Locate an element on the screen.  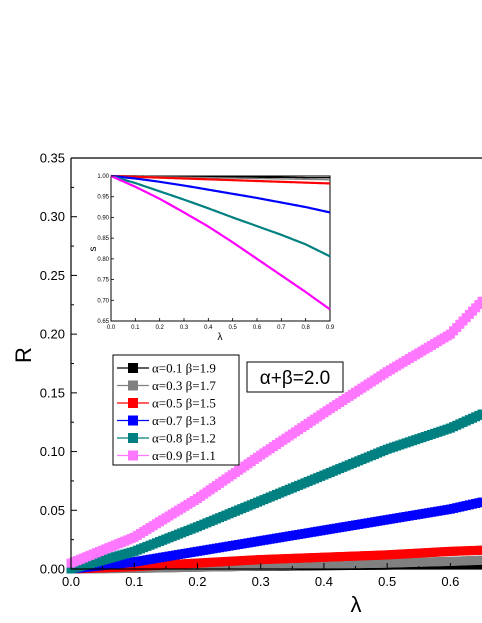
inset-x-tick-label: 0.0 is located at coordinates (111, 328).